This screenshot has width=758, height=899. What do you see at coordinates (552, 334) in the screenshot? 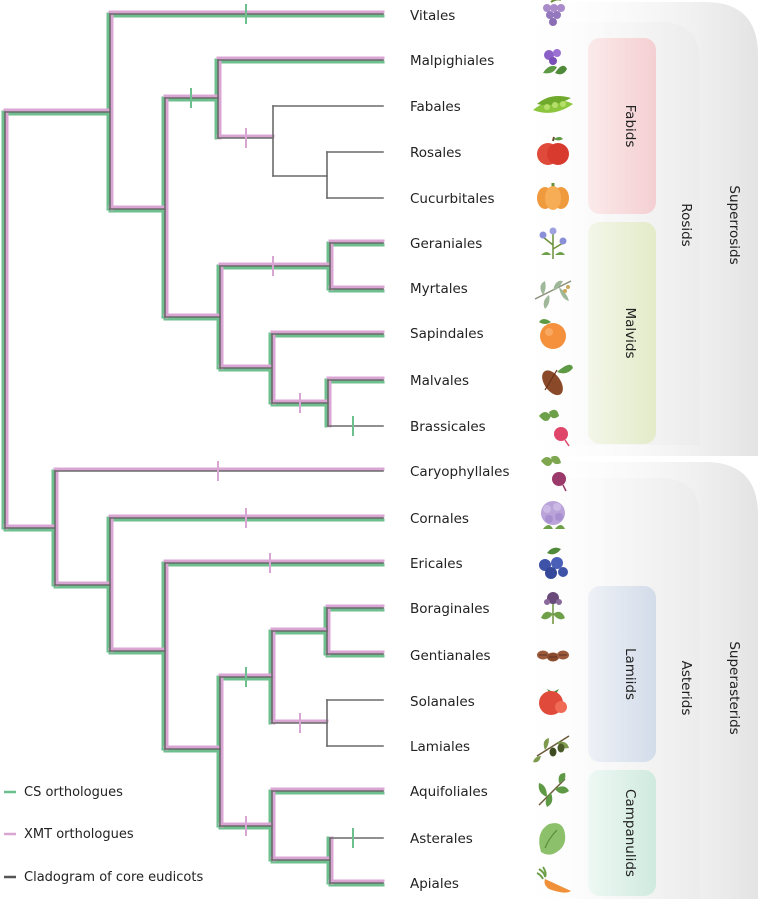
I see `orange-icon` at bounding box center [552, 334].